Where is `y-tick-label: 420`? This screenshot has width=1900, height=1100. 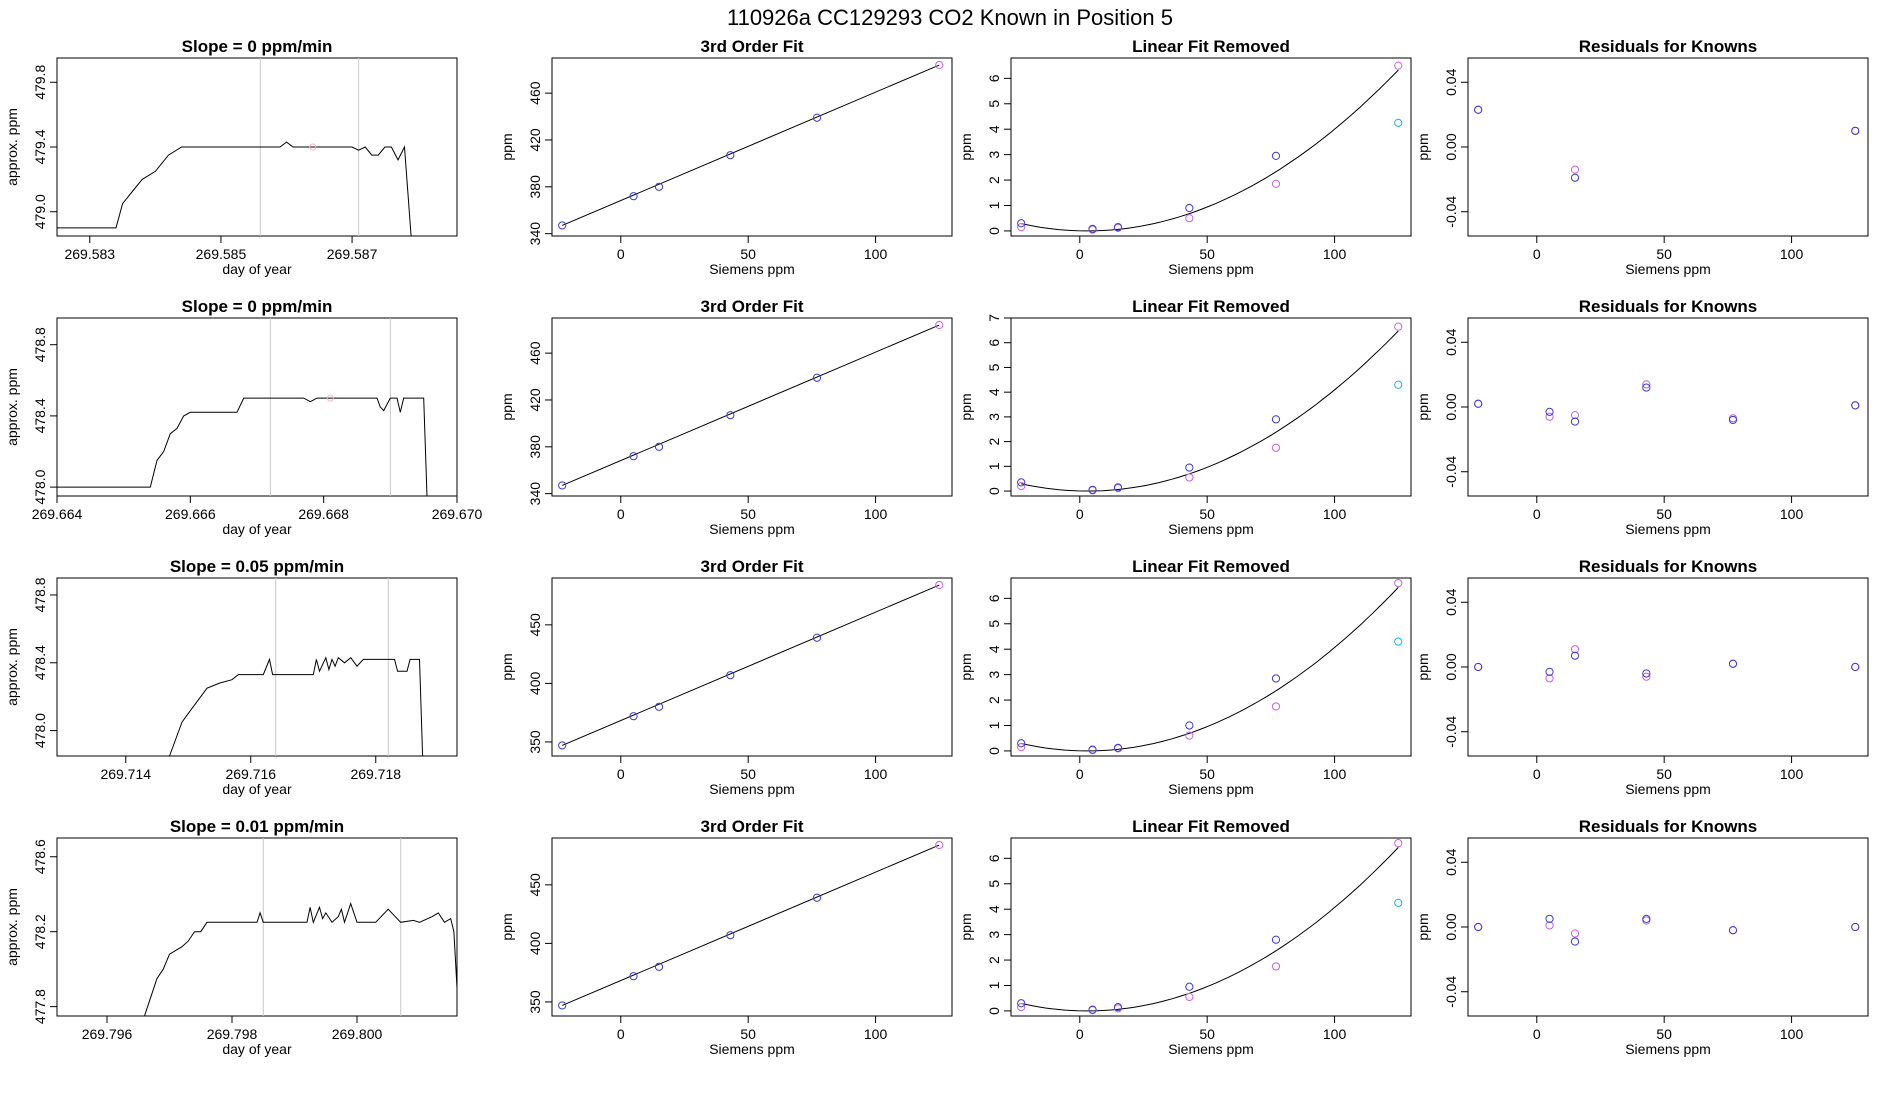 y-tick-label: 420 is located at coordinates (535, 400).